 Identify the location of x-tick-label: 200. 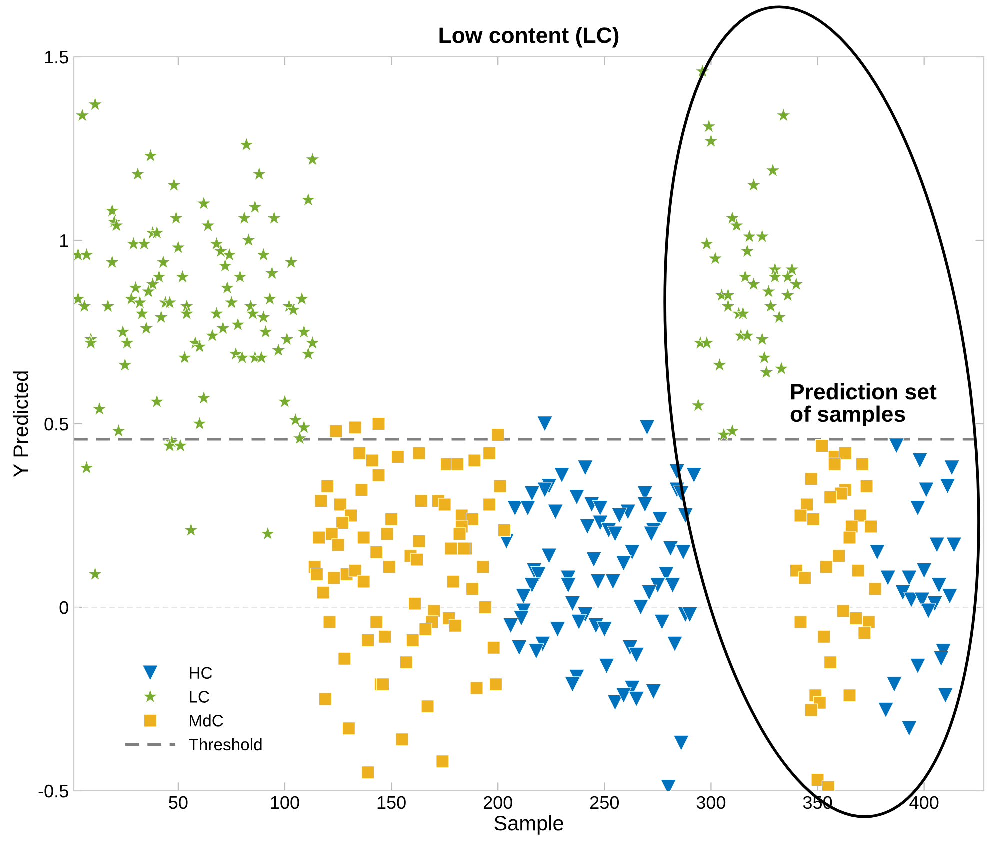
(498, 803).